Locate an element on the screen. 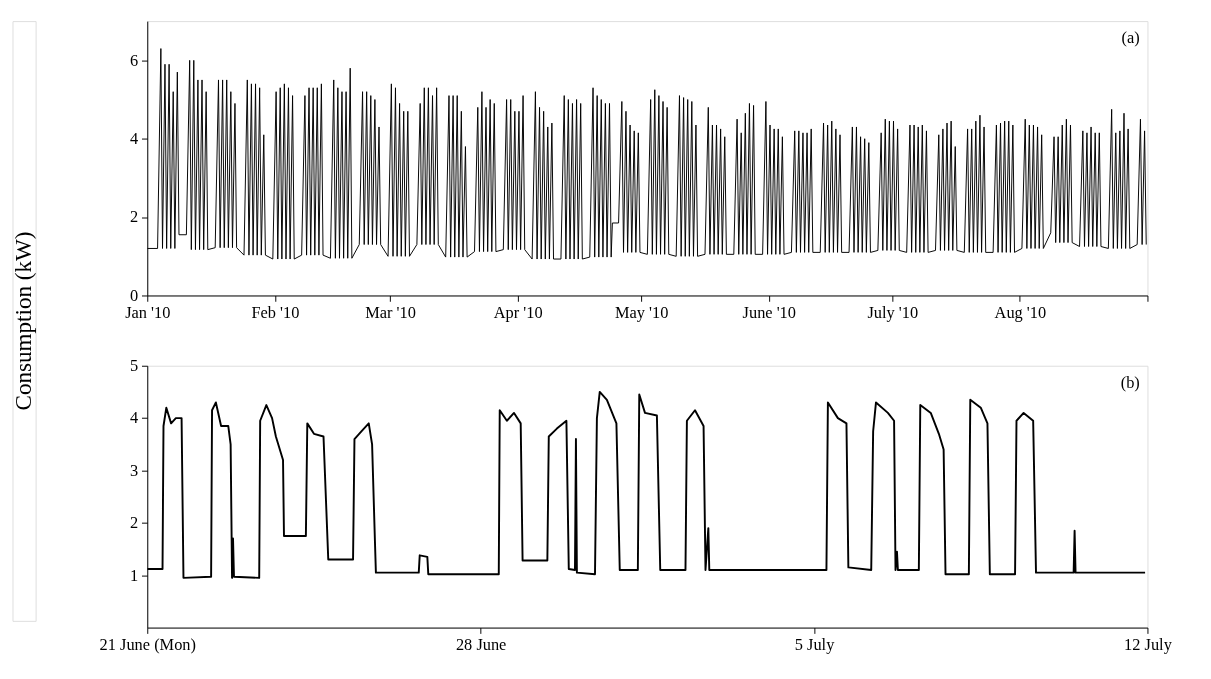 This screenshot has width=1211, height=679. x-tick-label: June '10 is located at coordinates (769, 313).